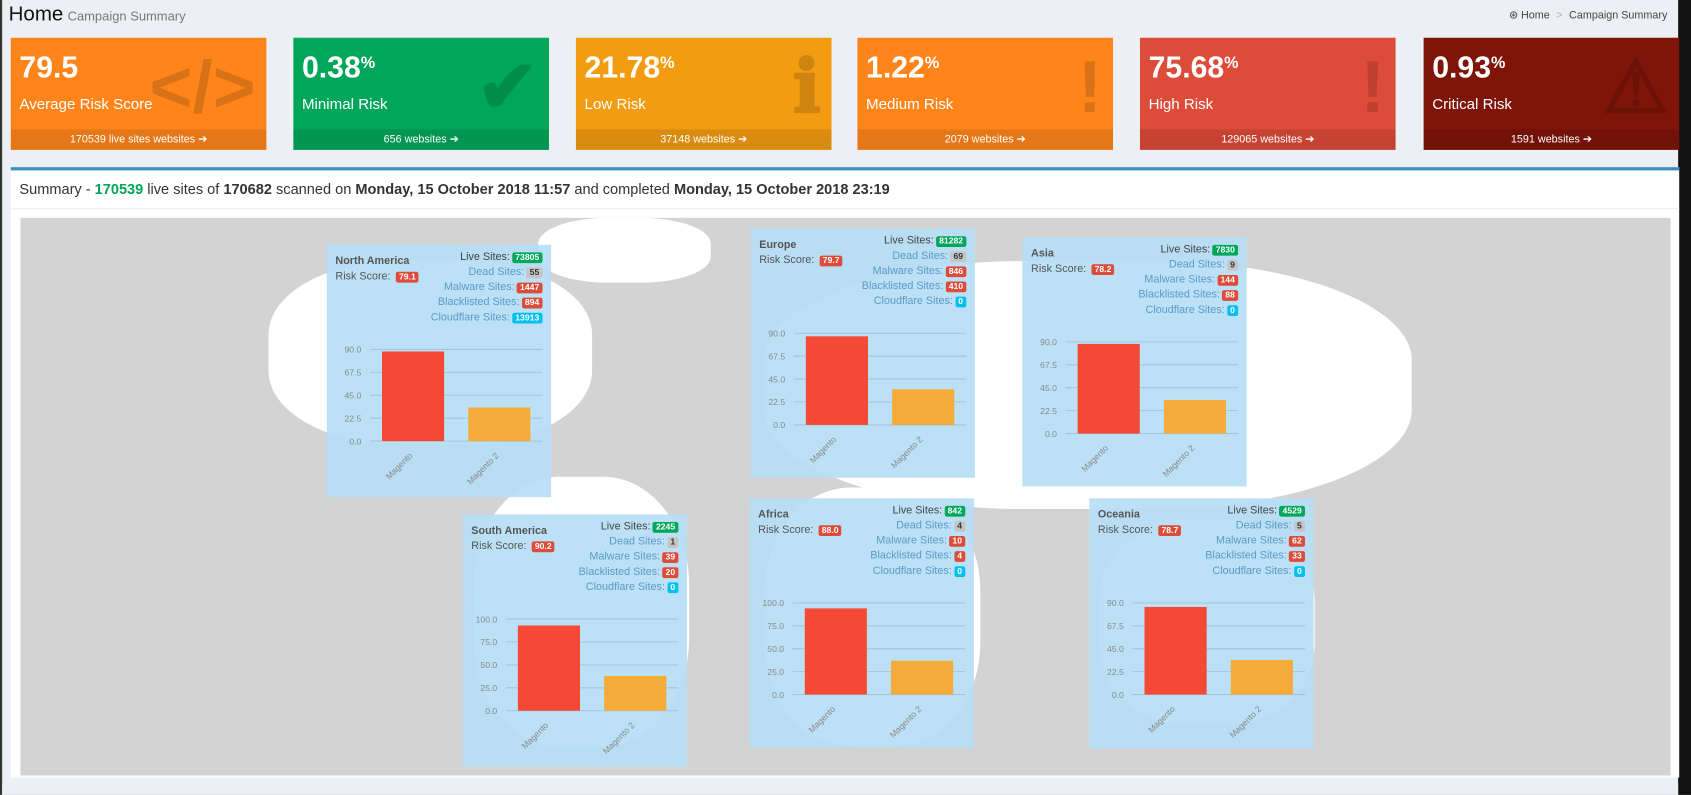  Describe the element at coordinates (1267, 93) in the screenshot. I see `stat-card: 75.68% High Risk ! 129065 websites ➔` at that location.